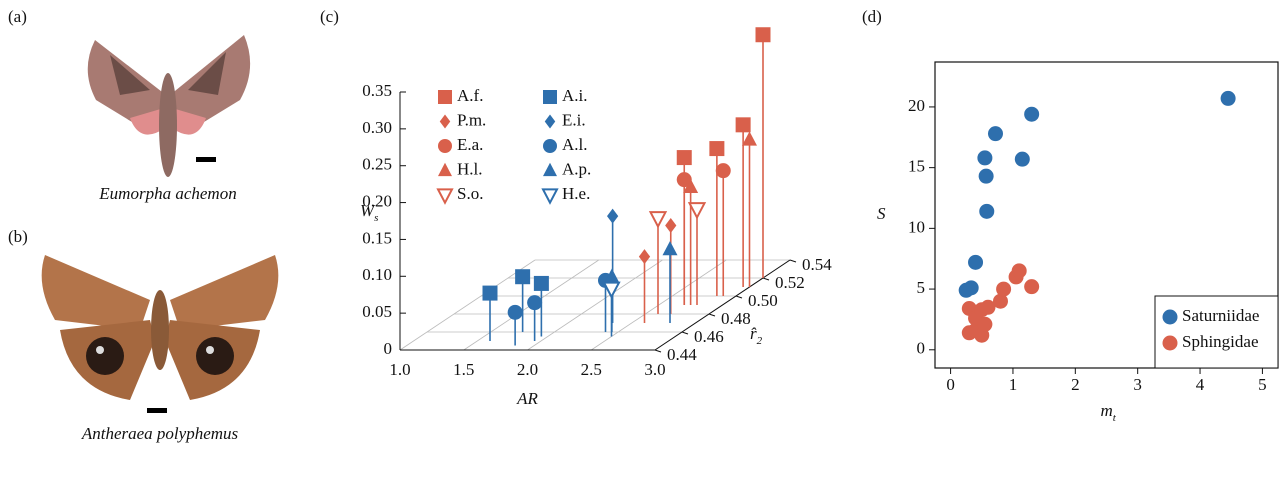 Image resolution: width=1280 pixels, height=481 pixels. I want to click on panel-label: (c), so click(329, 16).